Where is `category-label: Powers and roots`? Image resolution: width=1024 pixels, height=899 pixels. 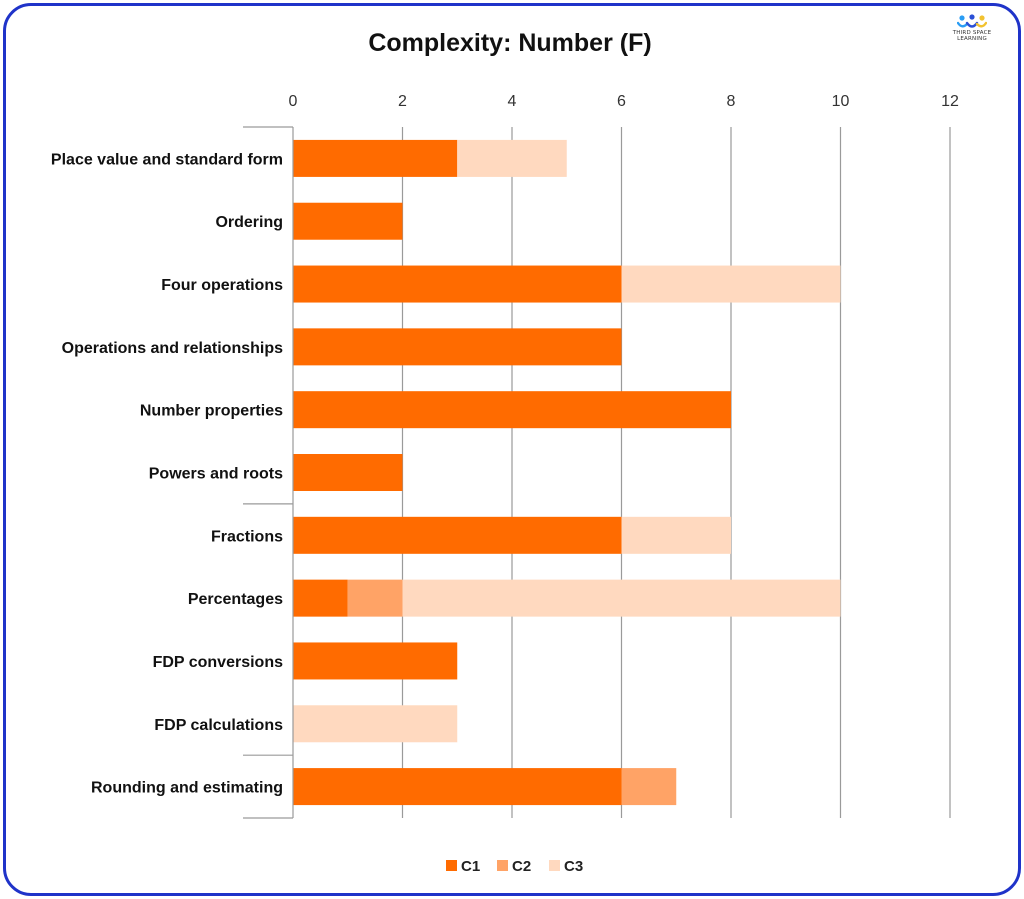
category-label: Powers and roots is located at coordinates (216, 474).